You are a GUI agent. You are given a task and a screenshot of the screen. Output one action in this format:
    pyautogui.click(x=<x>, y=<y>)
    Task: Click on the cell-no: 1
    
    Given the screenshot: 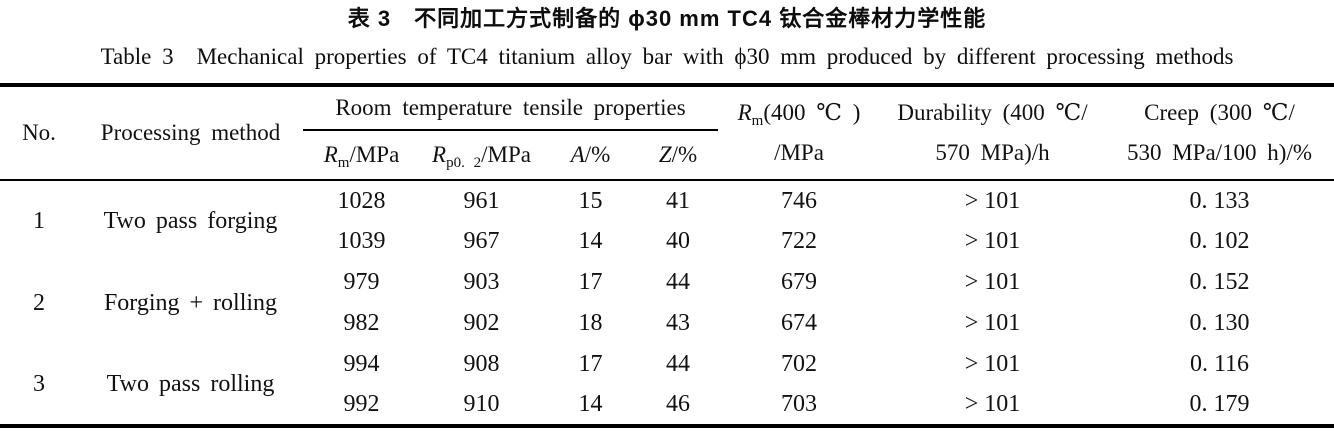 What is the action you would take?
    pyautogui.click(x=39, y=221)
    